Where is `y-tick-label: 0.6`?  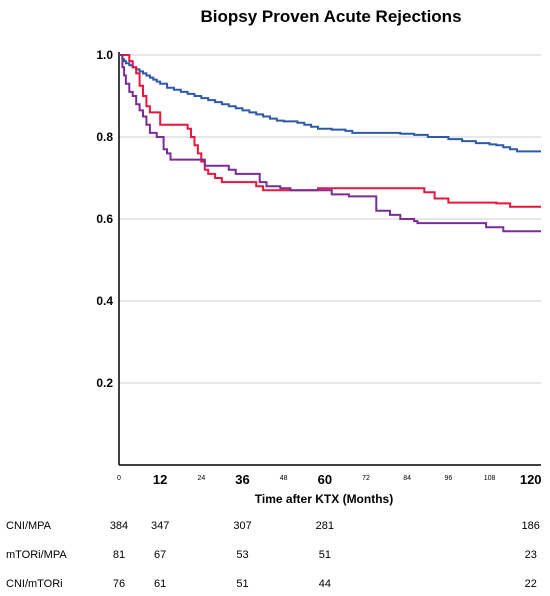 y-tick-label: 0.6 is located at coordinates (104, 219).